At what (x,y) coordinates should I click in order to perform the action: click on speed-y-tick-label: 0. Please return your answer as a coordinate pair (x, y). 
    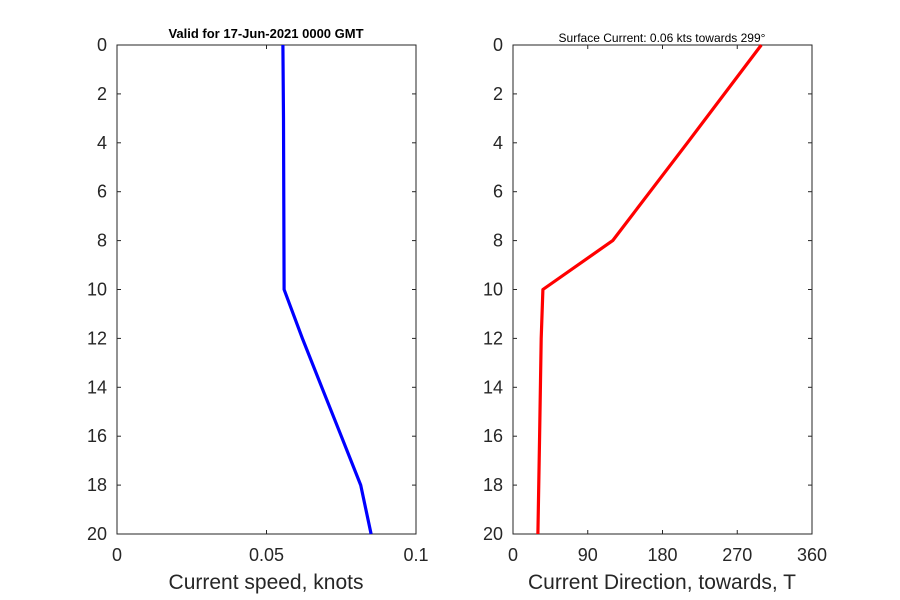
    Looking at the image, I should click on (102, 45).